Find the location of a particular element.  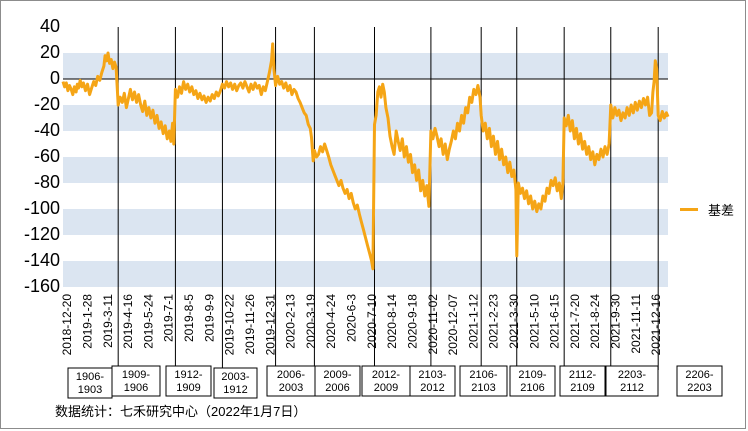

contract-text: 2006- is located at coordinates (291, 375).